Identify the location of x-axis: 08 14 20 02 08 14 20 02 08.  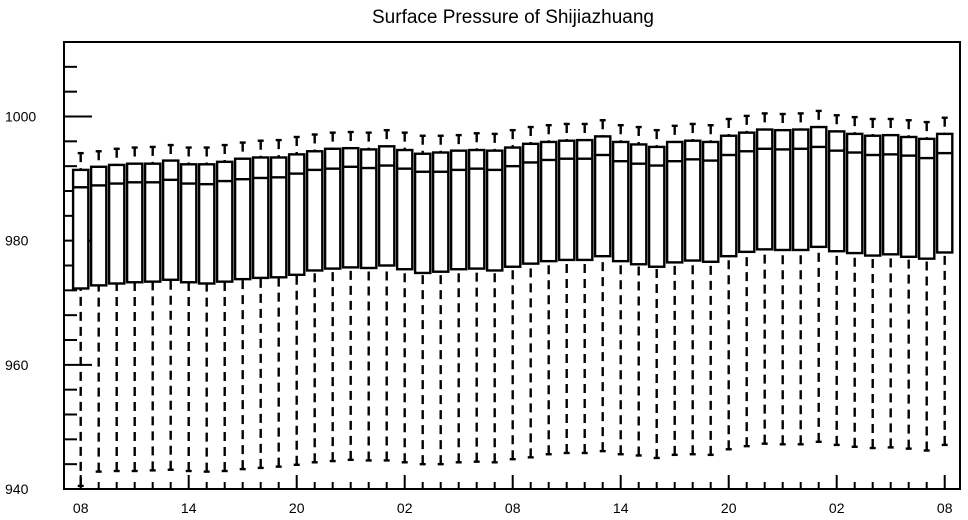
(513, 495).